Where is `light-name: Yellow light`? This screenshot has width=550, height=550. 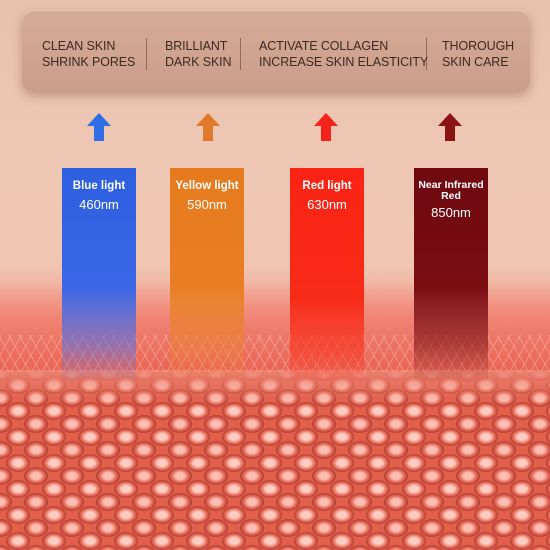
light-name: Yellow light is located at coordinates (207, 186).